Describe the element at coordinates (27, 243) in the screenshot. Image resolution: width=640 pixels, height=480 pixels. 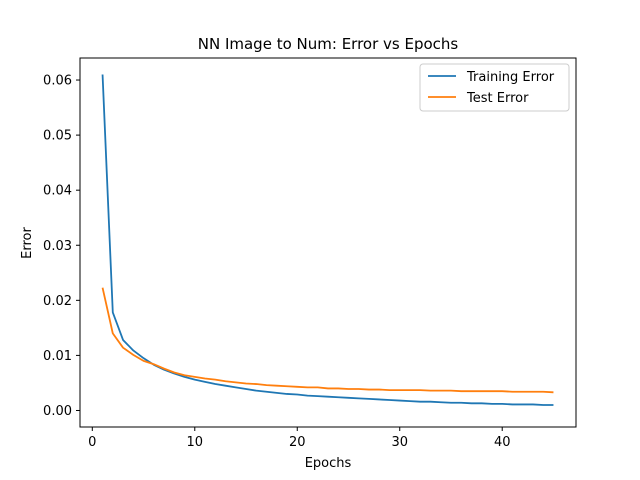
I see `y-axis-label: Error` at that location.